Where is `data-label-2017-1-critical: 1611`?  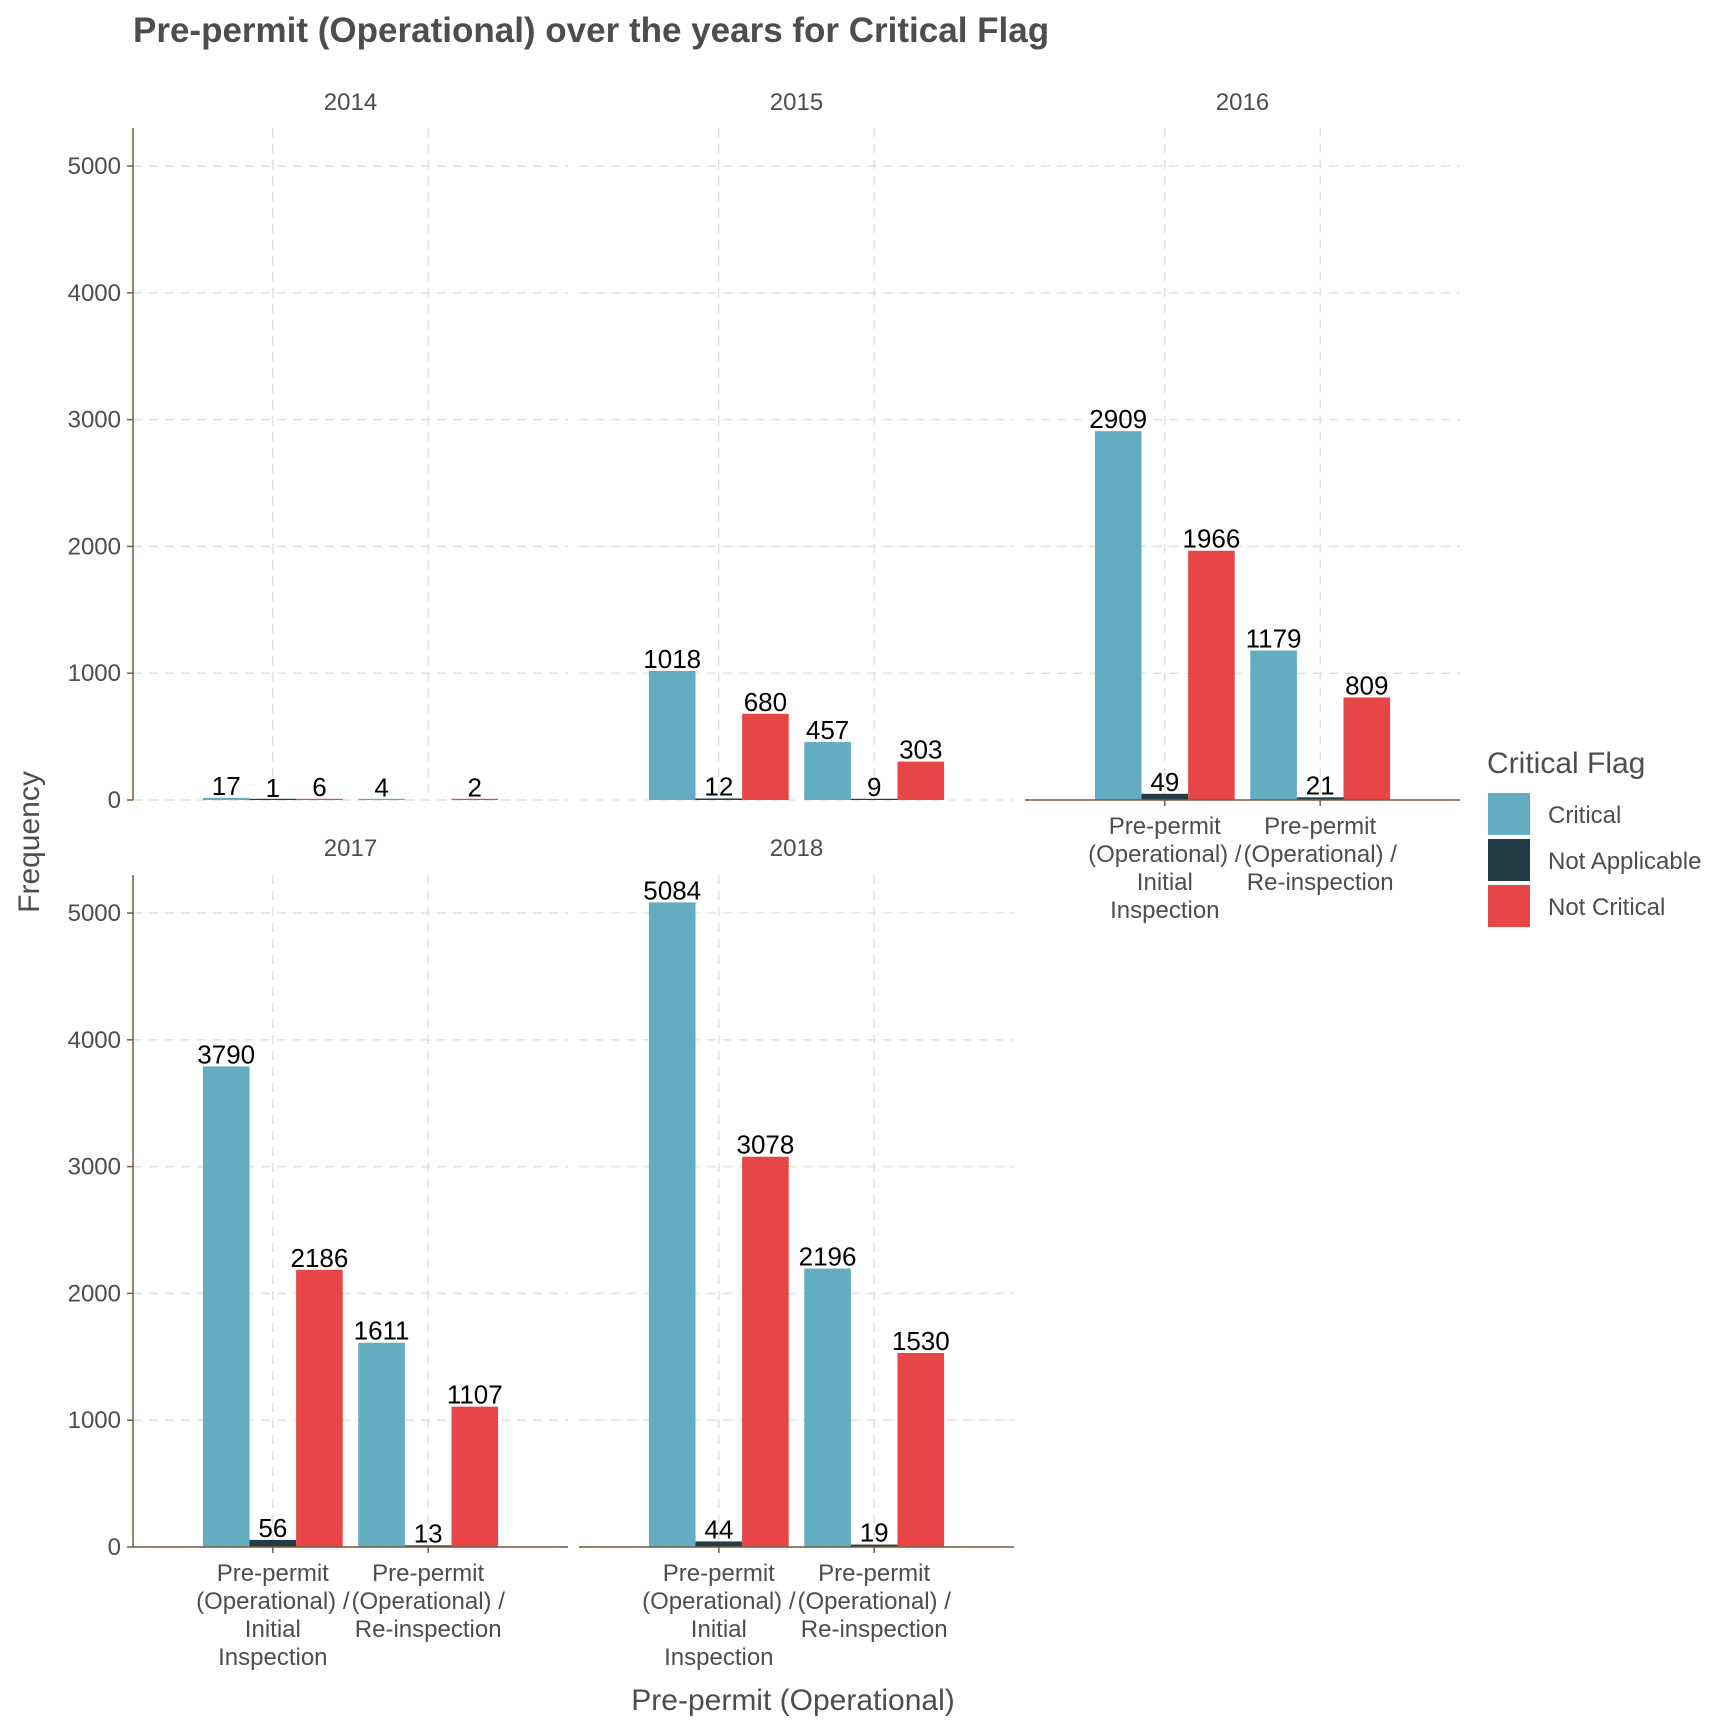
data-label-2017-1-critical: 1611 is located at coordinates (382, 1331).